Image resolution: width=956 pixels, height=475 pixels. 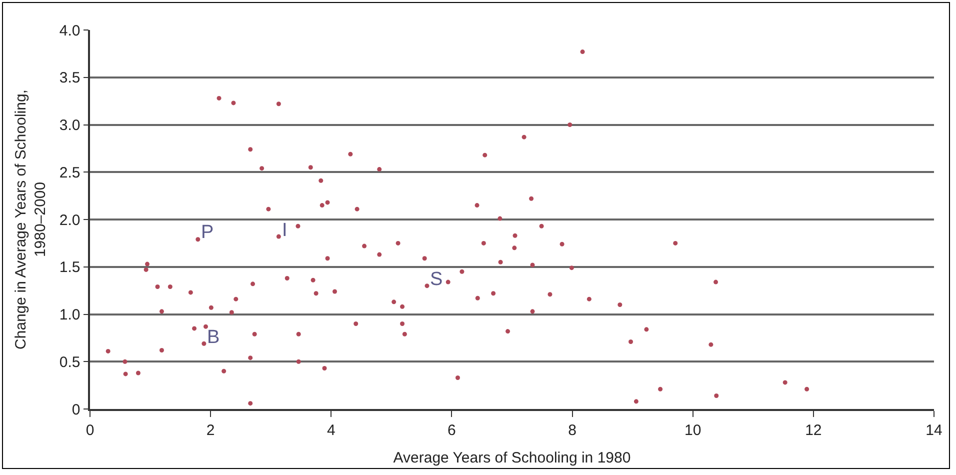 I want to click on y-tick-label: 2.5, so click(x=69, y=173).